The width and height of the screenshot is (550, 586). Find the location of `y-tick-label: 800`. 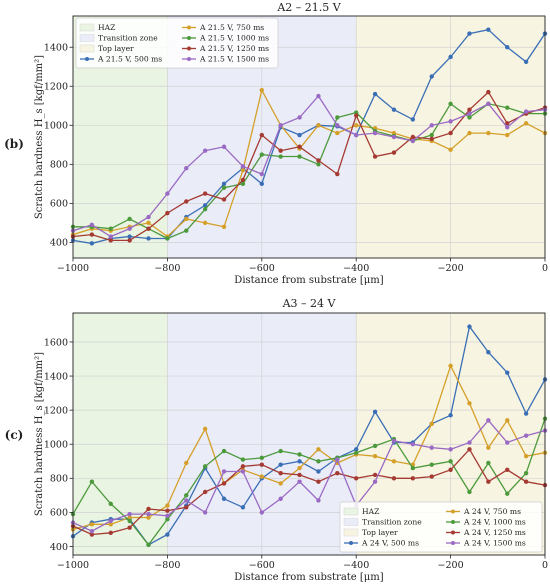

y-tick-label: 800 is located at coordinates (59, 165).